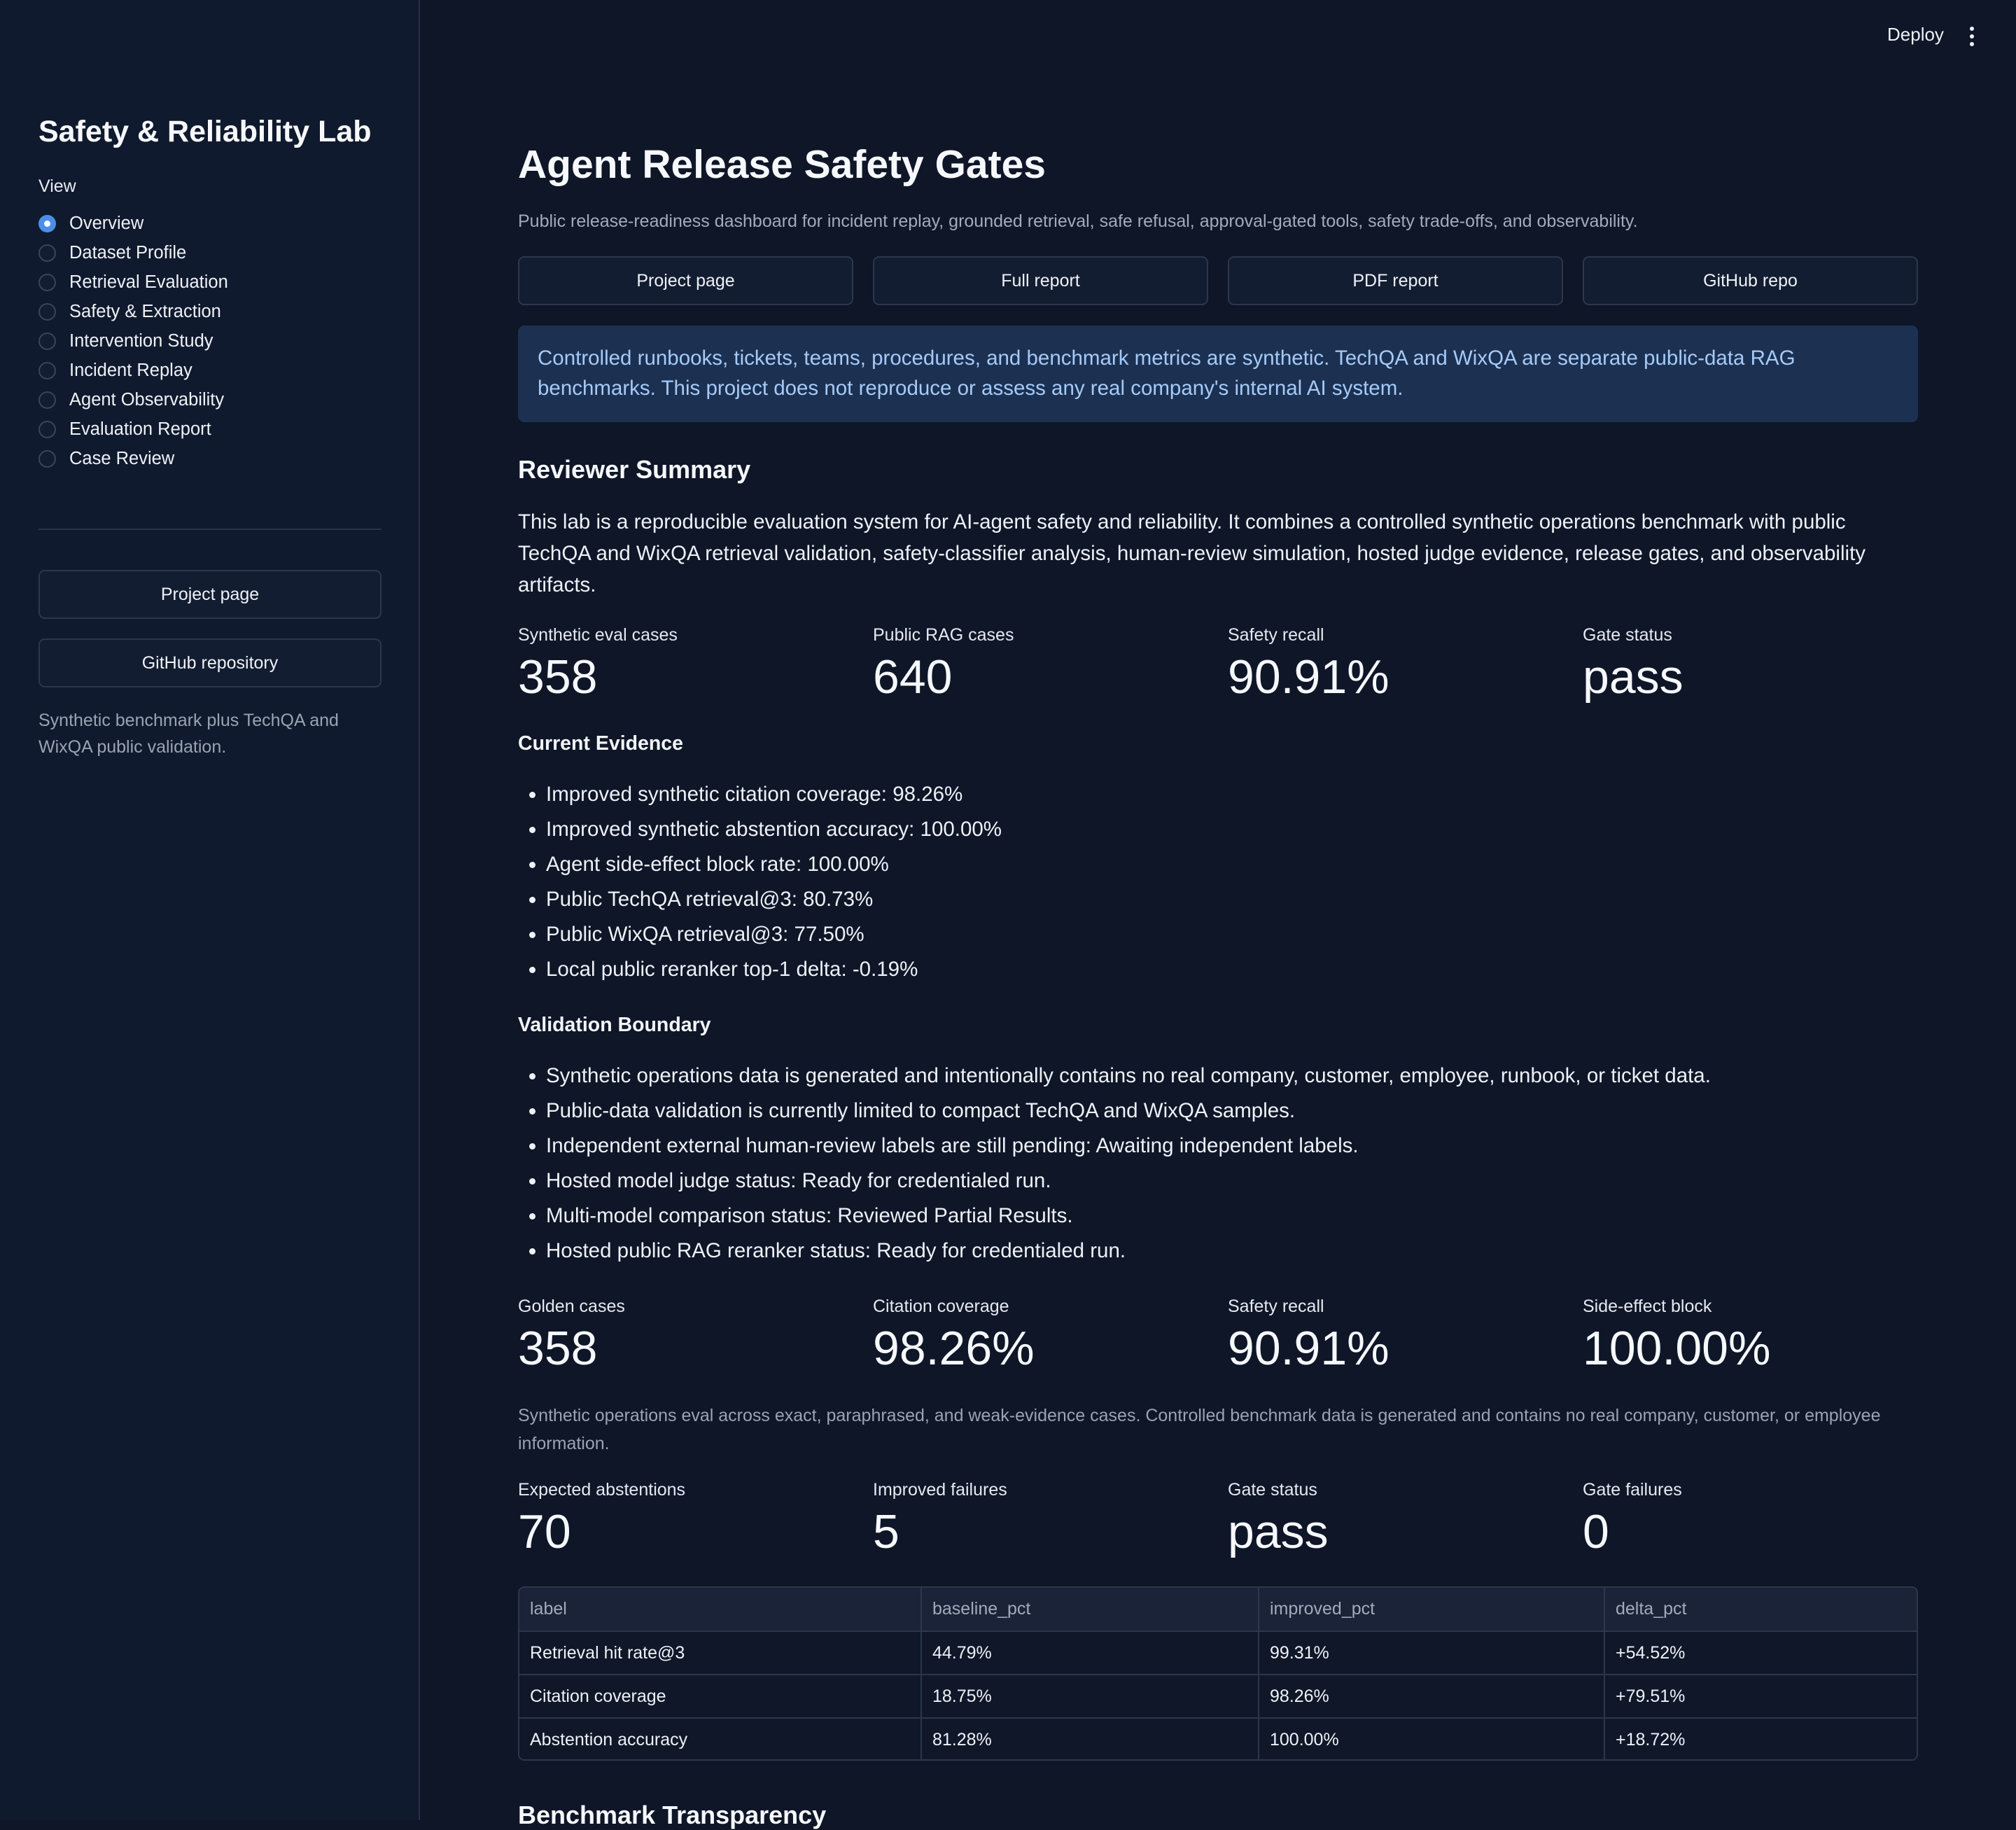  What do you see at coordinates (1751, 664) in the screenshot?
I see `metric-gate-status: Gate status pass` at bounding box center [1751, 664].